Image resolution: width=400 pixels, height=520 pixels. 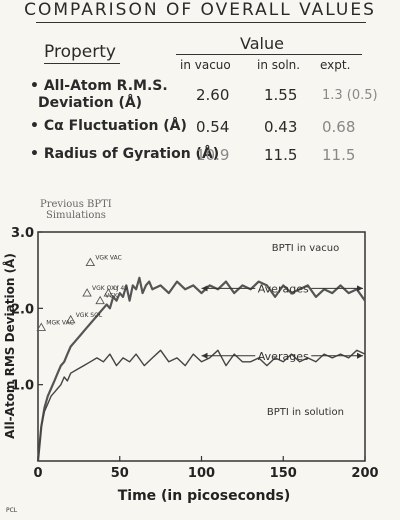 What do you see at coordinates (80, 52) in the screenshot?
I see `property-header: Property` at bounding box center [80, 52].